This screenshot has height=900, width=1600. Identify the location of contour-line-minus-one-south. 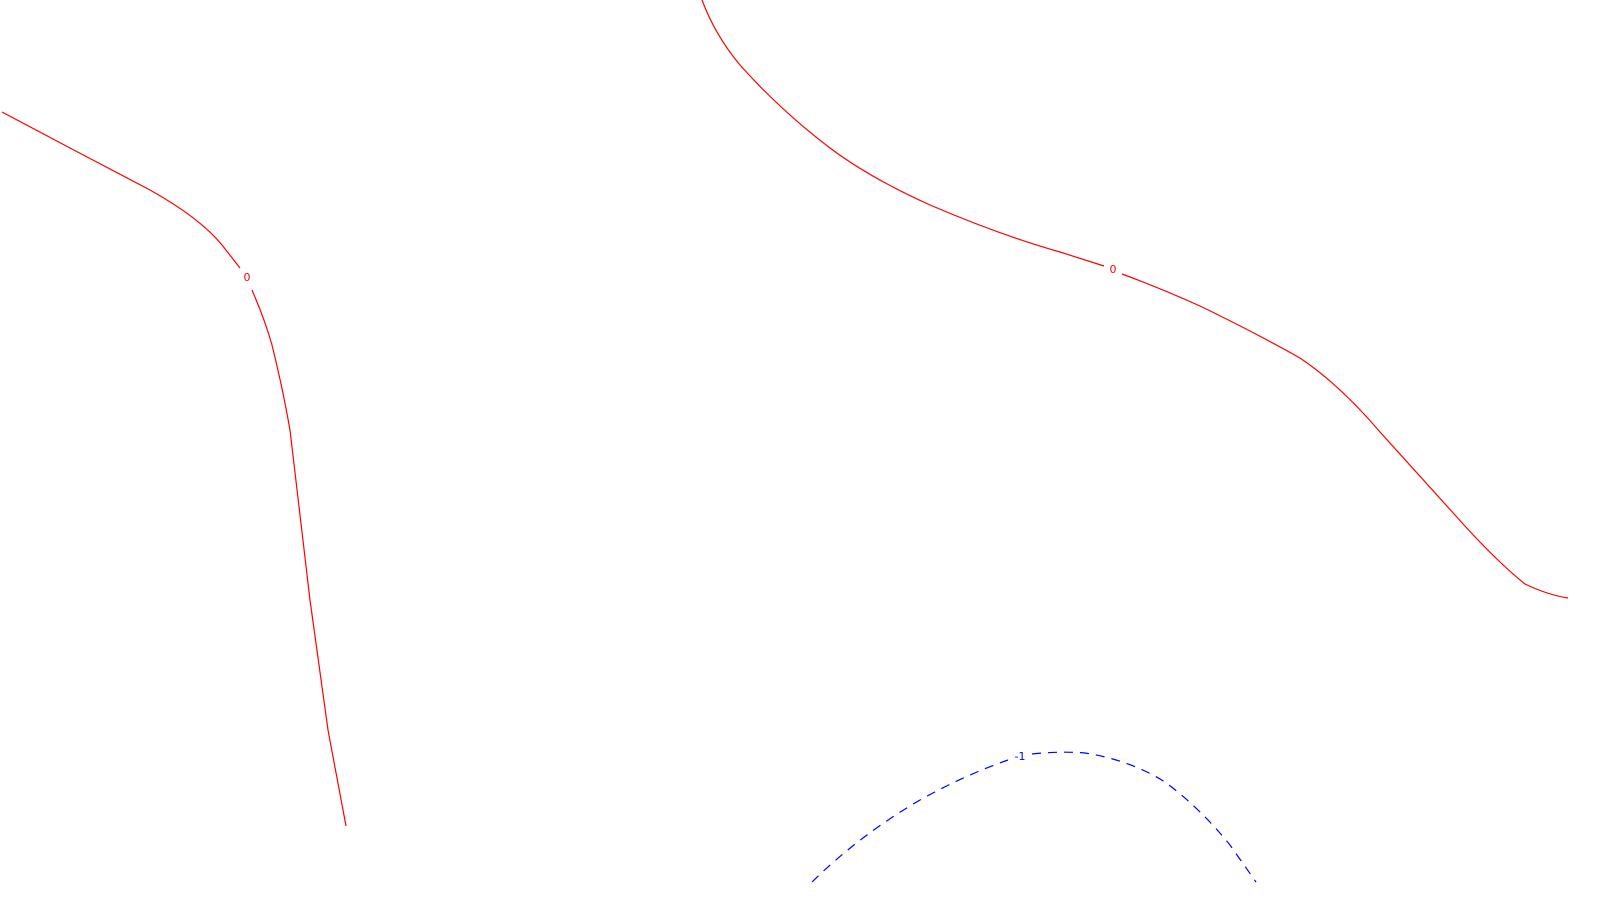
(1034, 817).